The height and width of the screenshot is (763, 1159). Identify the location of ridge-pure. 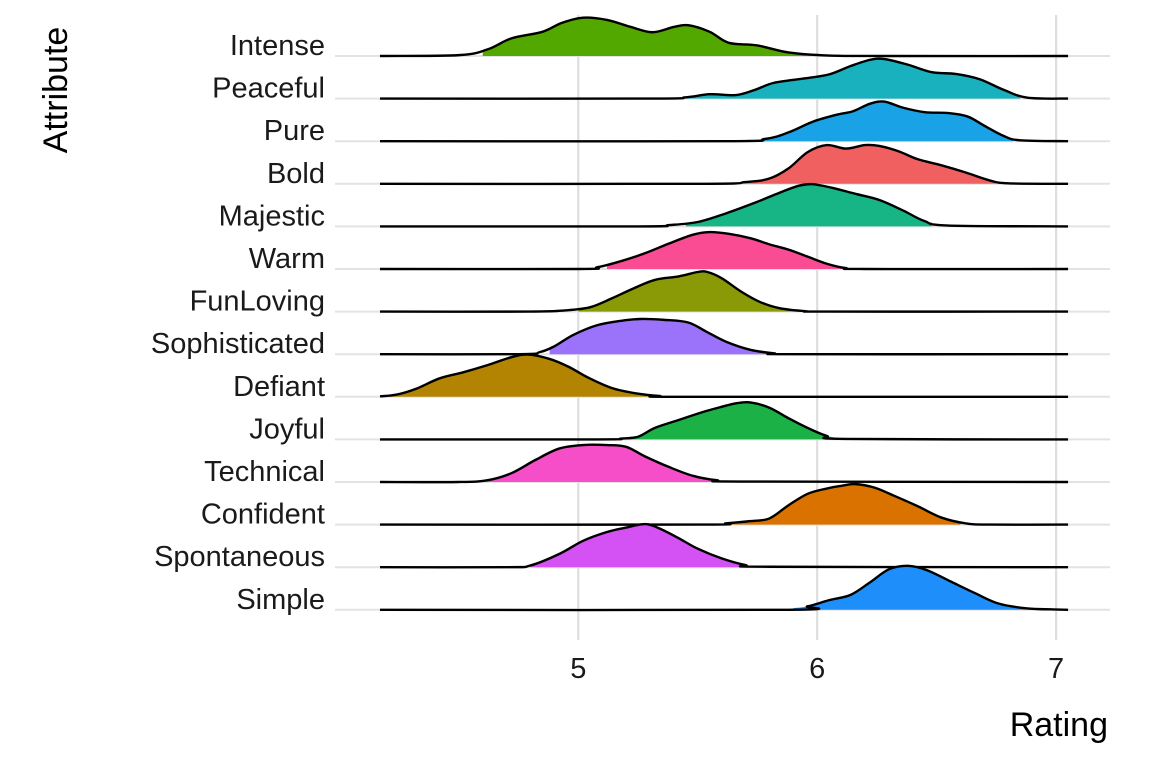
(724, 121).